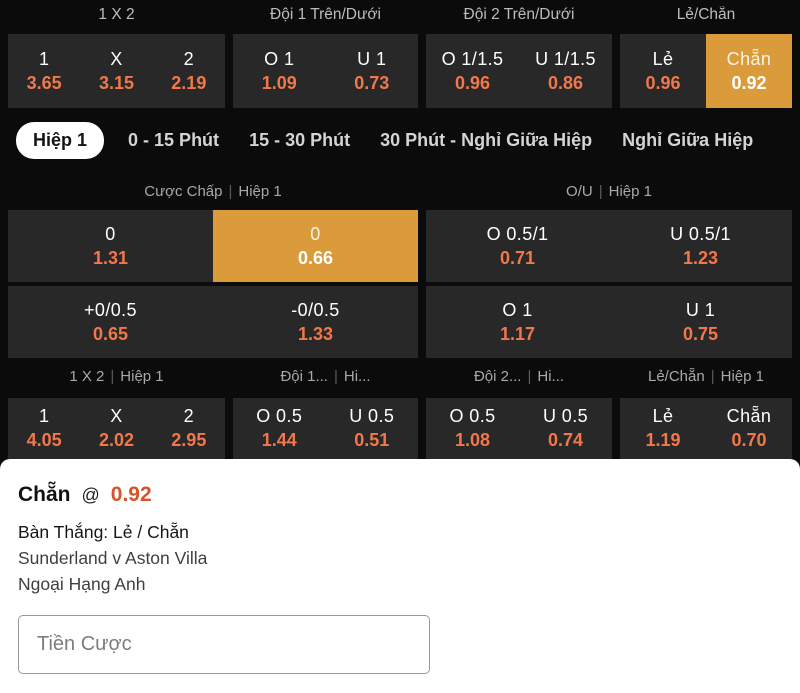 Image resolution: width=800 pixels, height=693 pixels. What do you see at coordinates (472, 428) in the screenshot?
I see `odds-cell-h1-team2-over: O 0.5 1.08` at bounding box center [472, 428].